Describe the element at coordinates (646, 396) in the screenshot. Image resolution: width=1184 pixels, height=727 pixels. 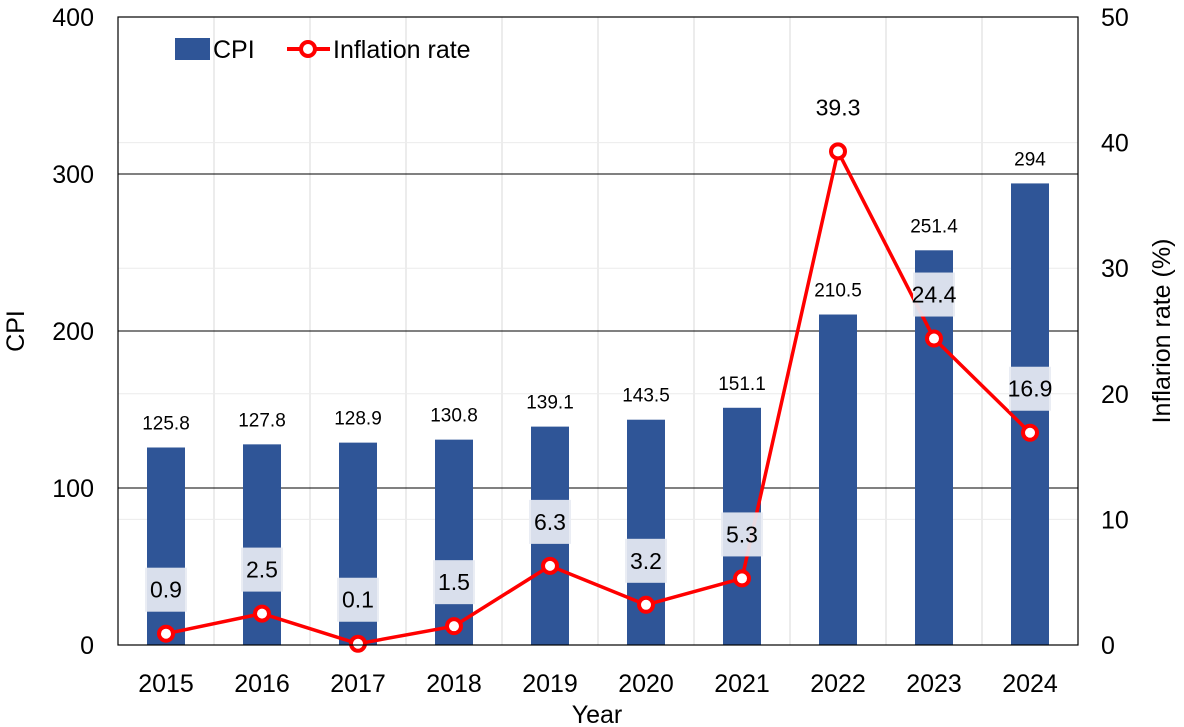
I see `cpi-bar-label: 143.5` at that location.